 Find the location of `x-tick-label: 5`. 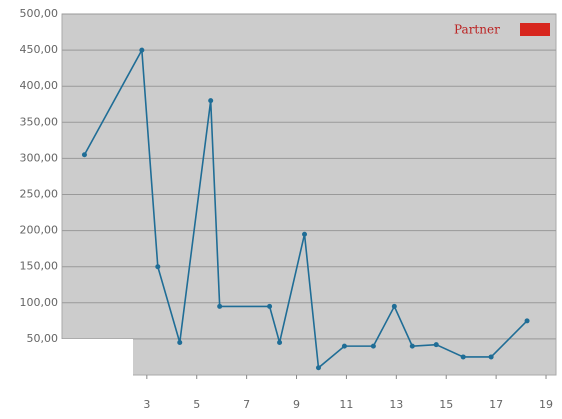

x-tick-label: 5 is located at coordinates (196, 404).